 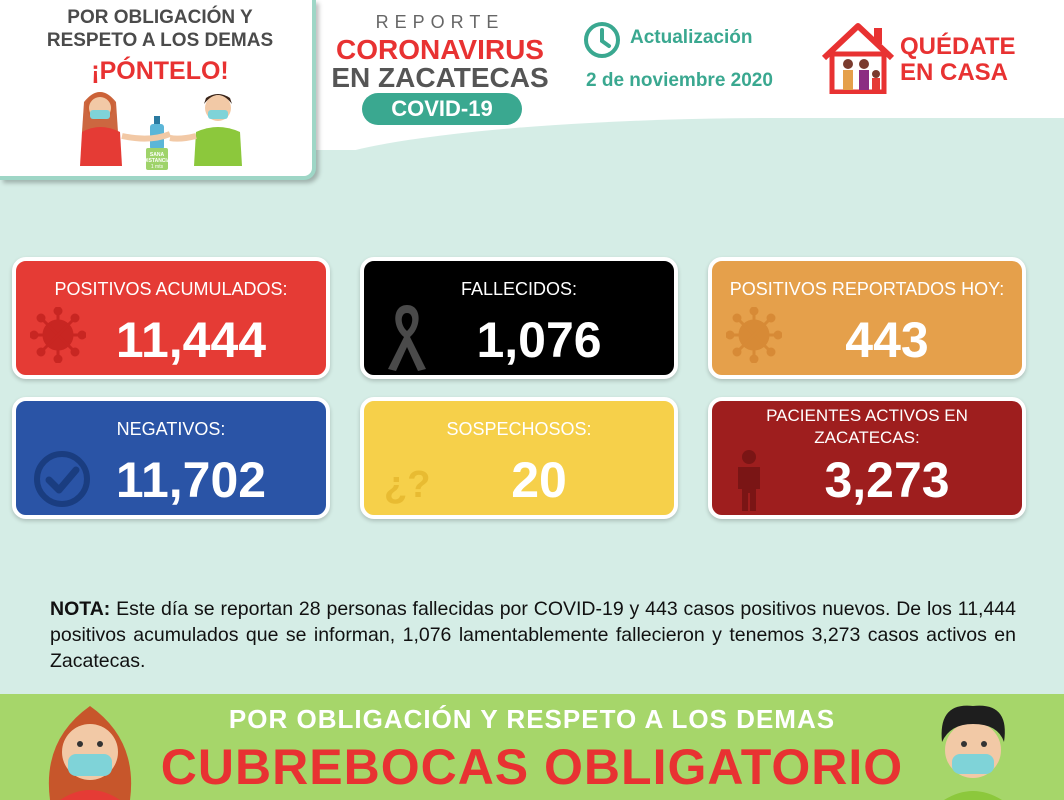 I want to click on report-label: REPORTE, so click(x=440, y=22).